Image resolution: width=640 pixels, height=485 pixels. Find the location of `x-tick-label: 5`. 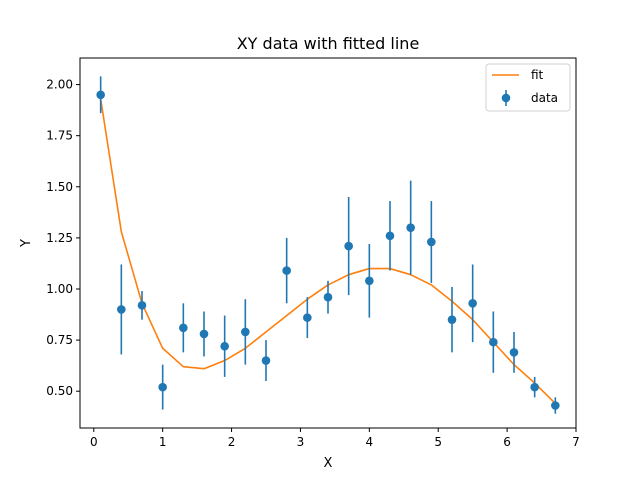

x-tick-label: 5 is located at coordinates (438, 442).